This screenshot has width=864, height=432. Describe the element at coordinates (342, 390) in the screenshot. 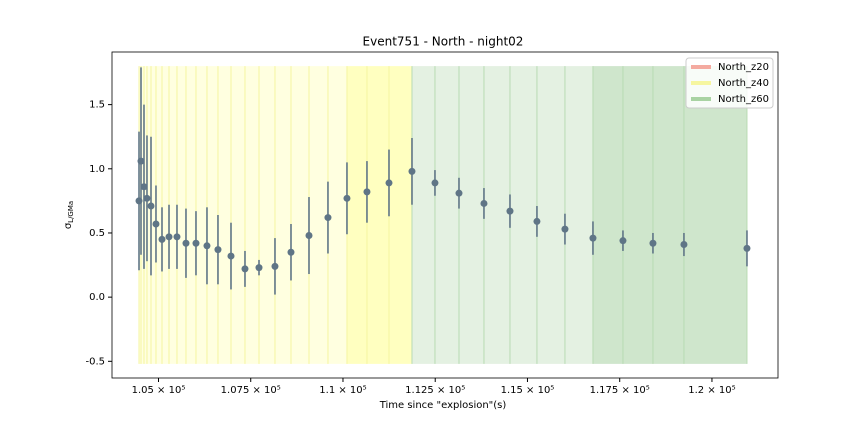

I see `x-tick-label: 1.1 × 10⁵` at that location.